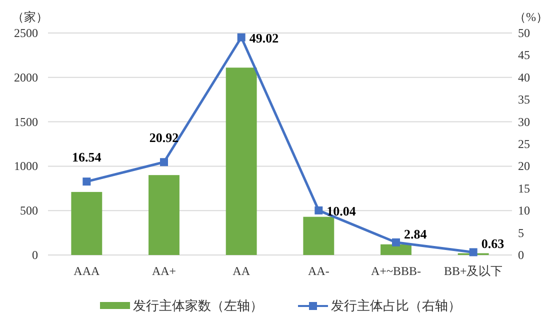 The height and width of the screenshot is (320, 550). Describe the element at coordinates (87, 271) in the screenshot. I see `x-tick-label: AAA` at that location.